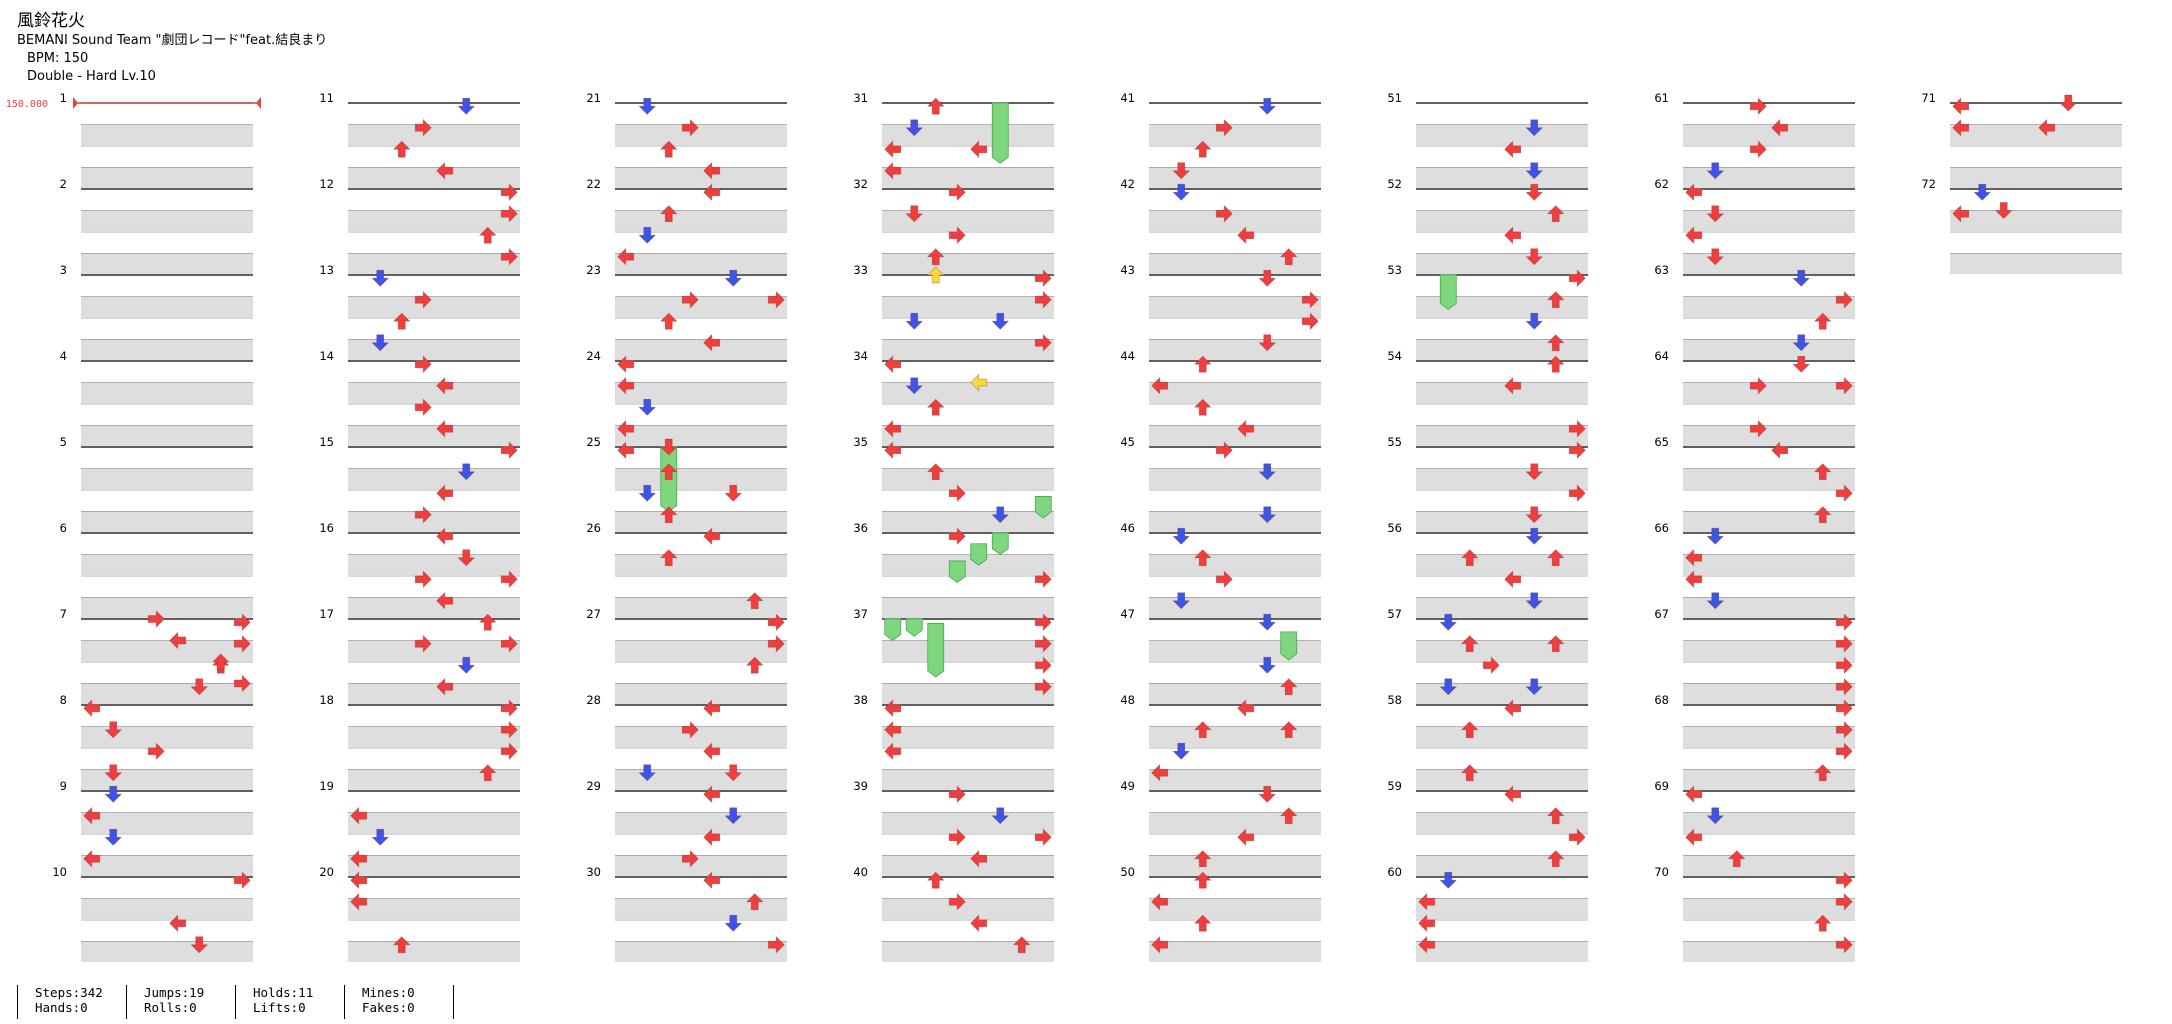 Image resolution: width=2172 pixels, height=1024 pixels. Describe the element at coordinates (326, 270) in the screenshot. I see `measure-number: 13` at that location.